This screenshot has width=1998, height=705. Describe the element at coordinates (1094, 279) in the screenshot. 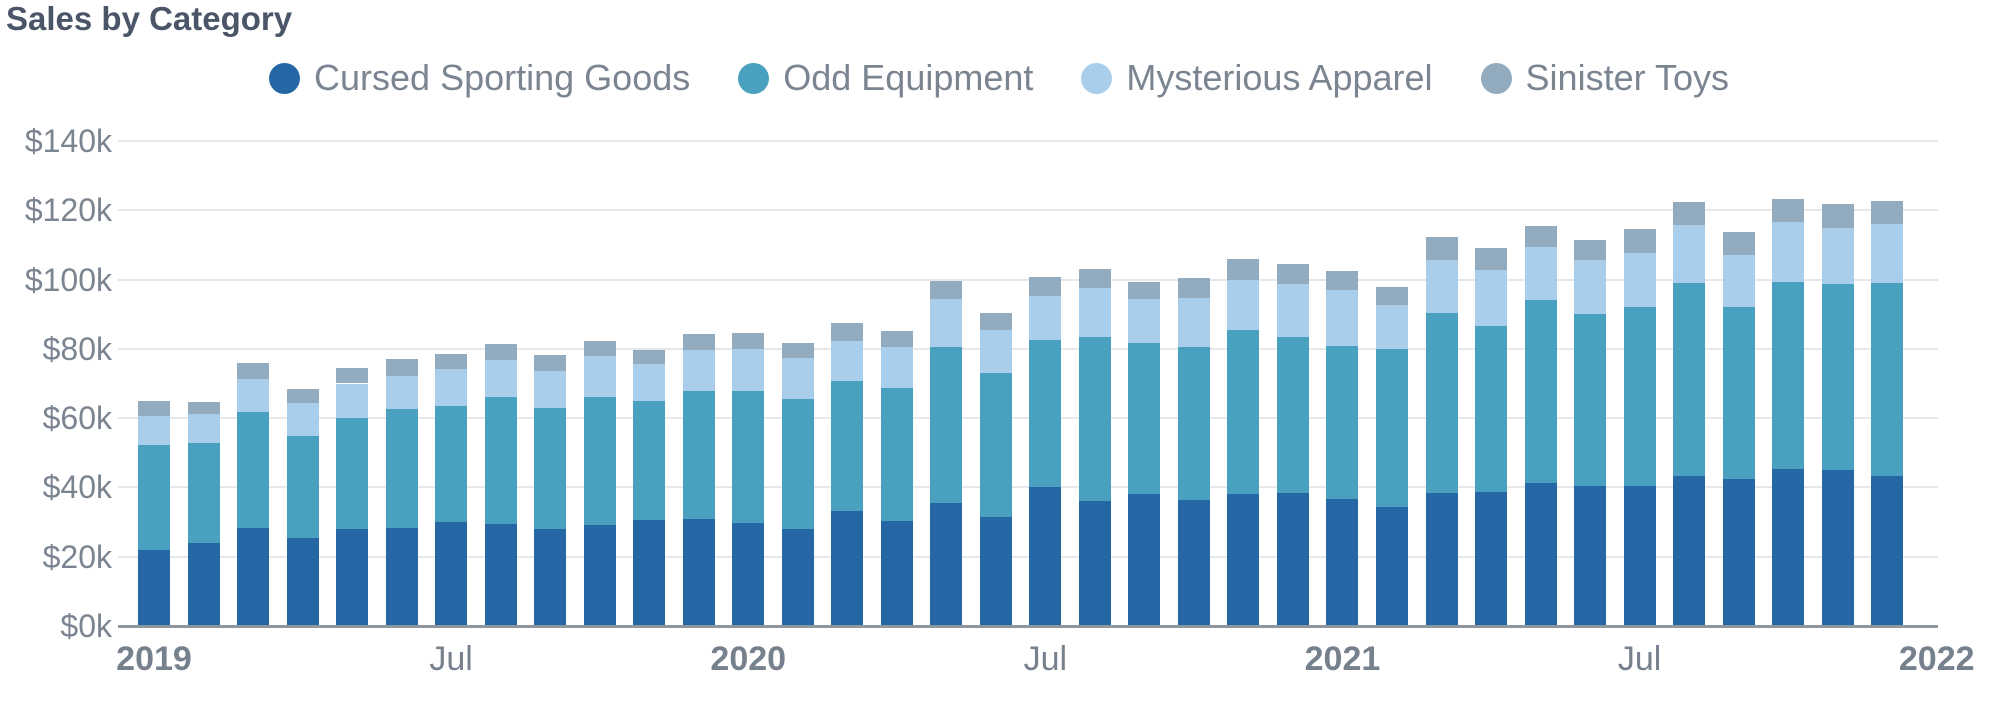

I see `bar-segment-aug-2020-sinister-toys` at that location.